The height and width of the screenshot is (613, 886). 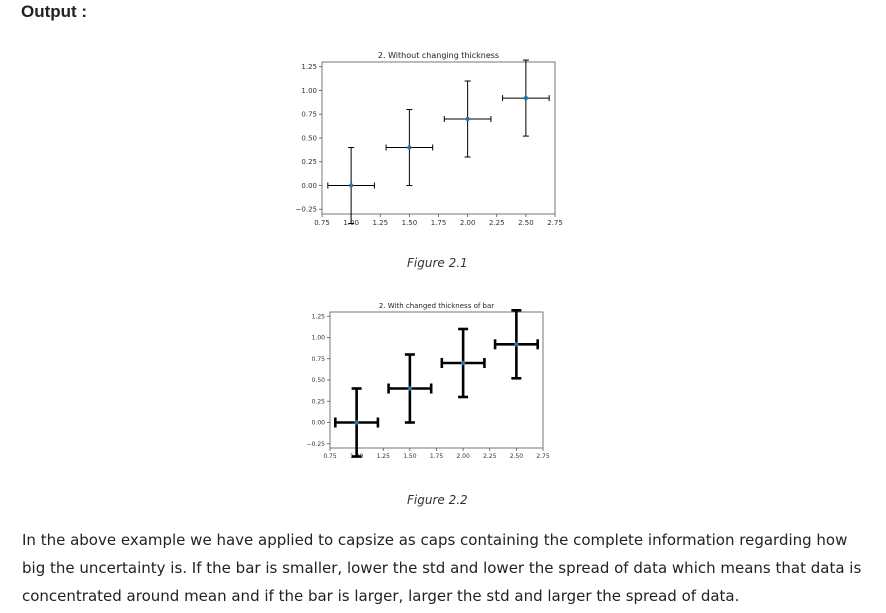 I want to click on output-heading: Output :, so click(x=54, y=11).